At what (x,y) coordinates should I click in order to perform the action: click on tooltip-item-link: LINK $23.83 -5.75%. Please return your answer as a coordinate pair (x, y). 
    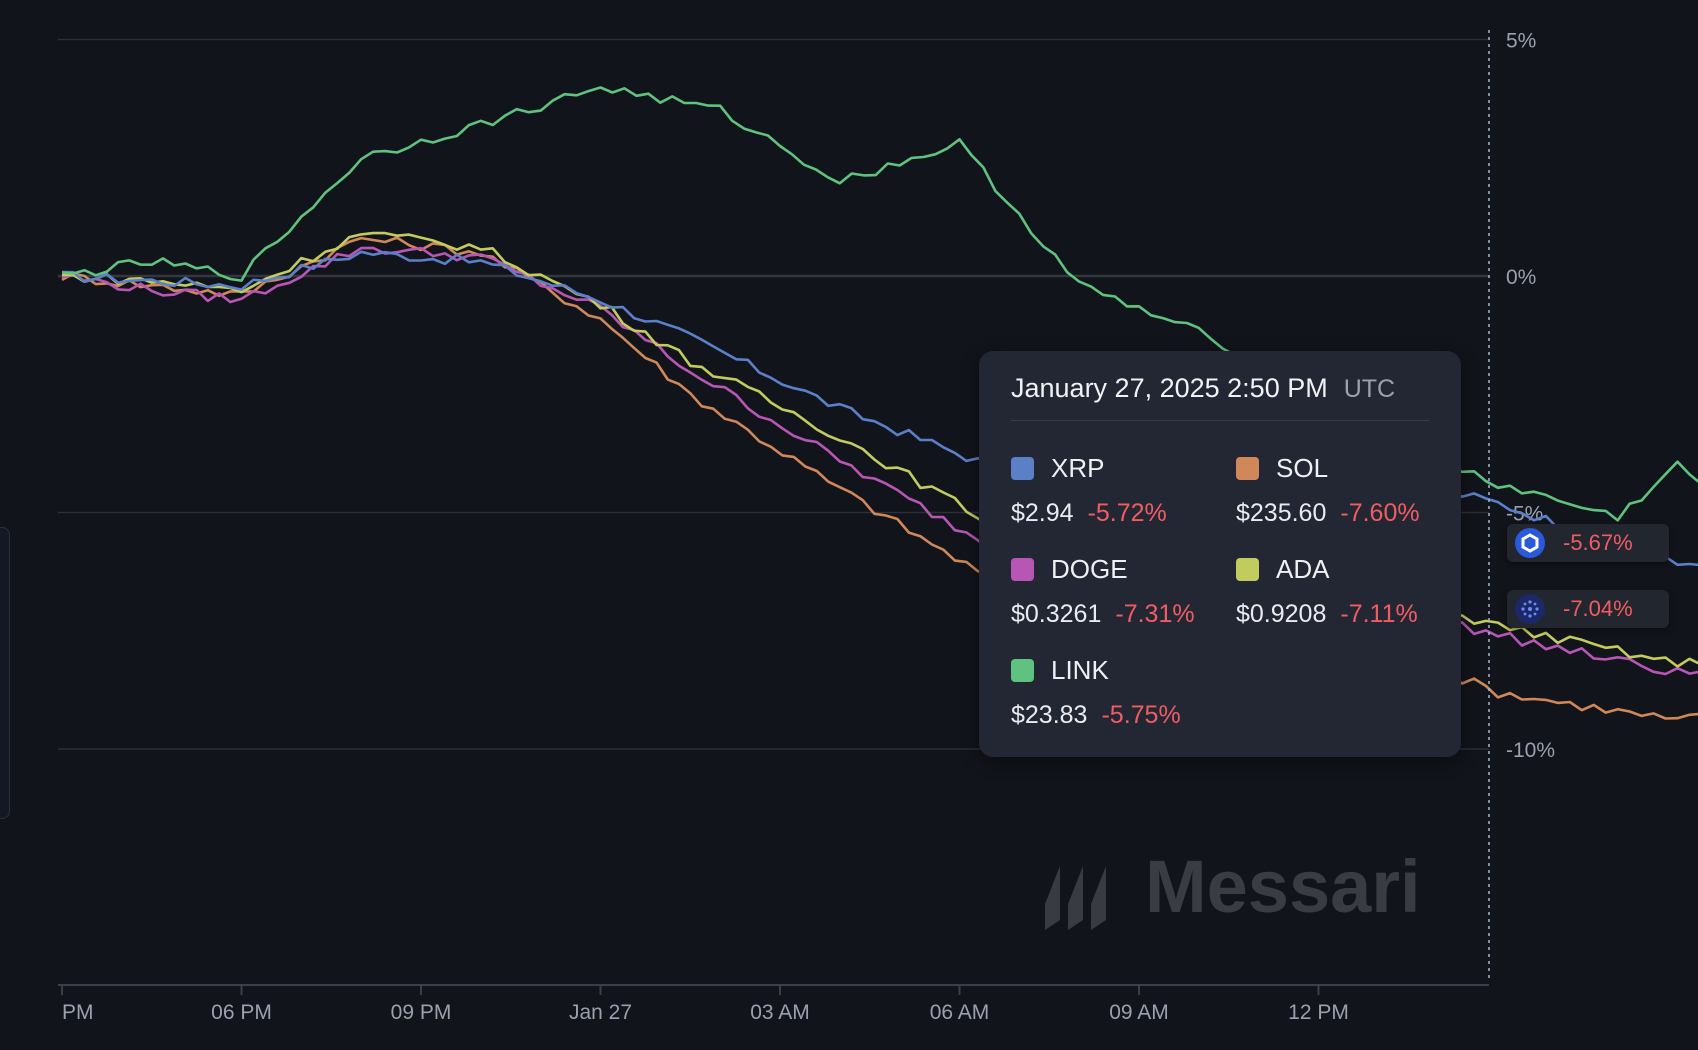
    Looking at the image, I should click on (1123, 703).